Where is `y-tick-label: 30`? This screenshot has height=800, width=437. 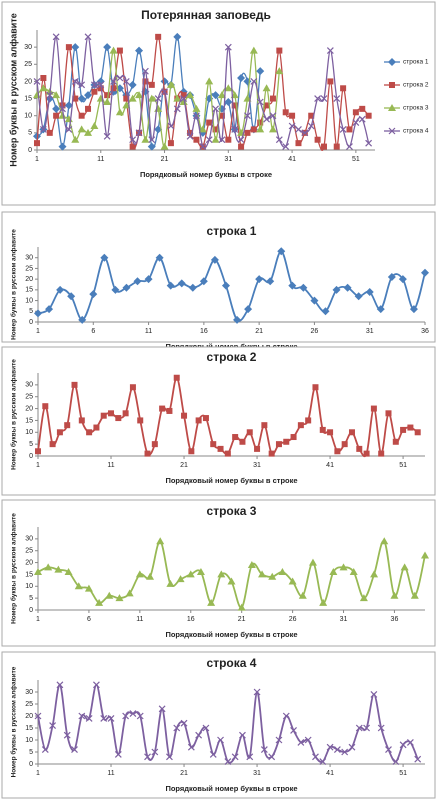
y-tick-label: 30 is located at coordinates (29, 692).